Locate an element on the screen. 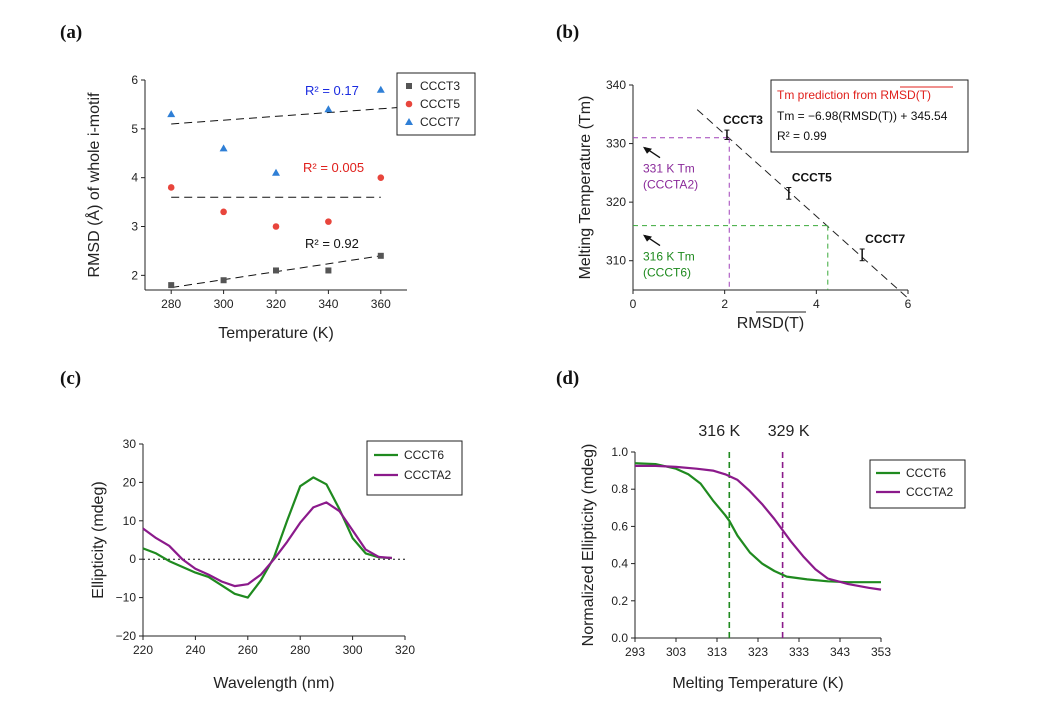  guide-label: (CCCT6) is located at coordinates (667, 273).